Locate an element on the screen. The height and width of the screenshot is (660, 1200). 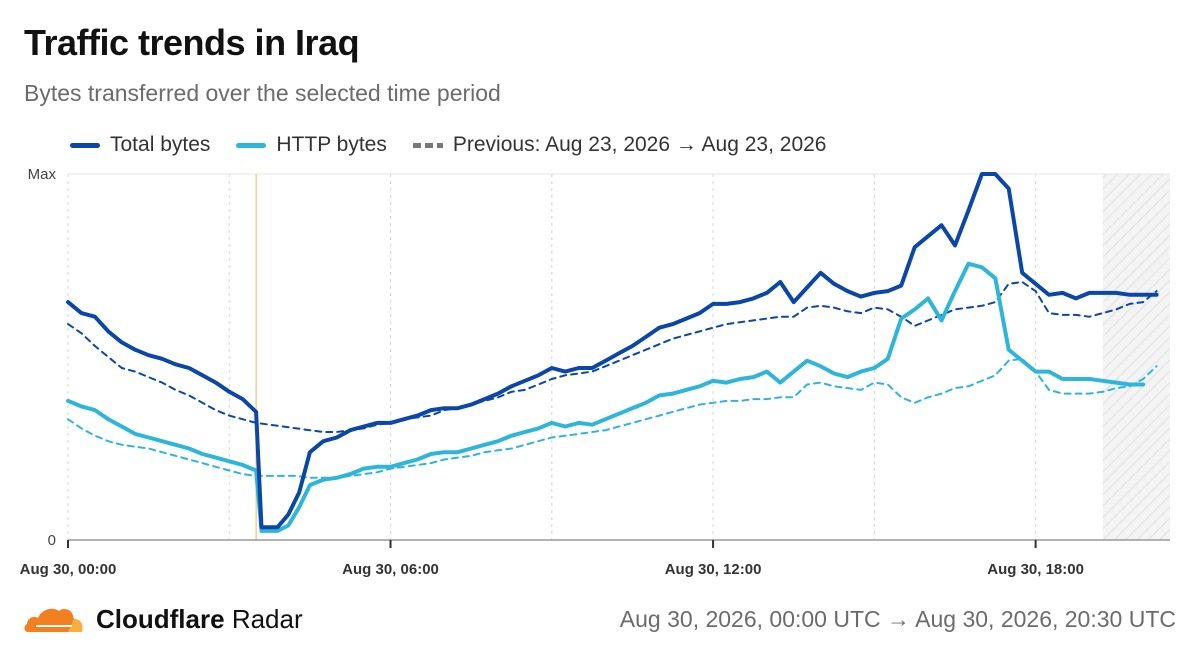
y-tick-label: 0 is located at coordinates (52, 540).